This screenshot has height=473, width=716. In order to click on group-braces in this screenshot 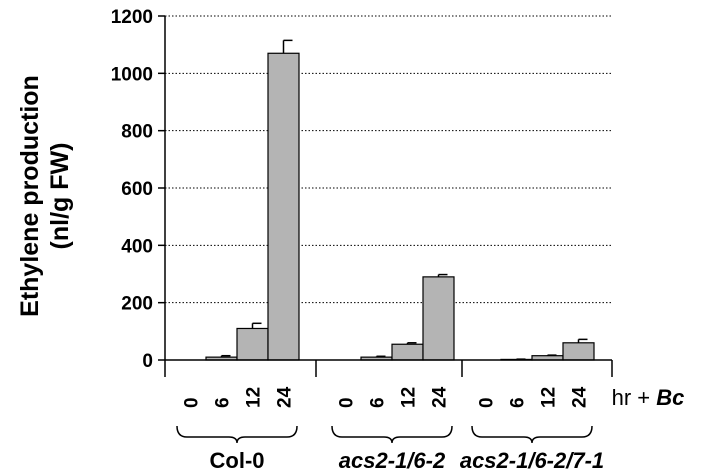, I will do `click(384, 434)`.